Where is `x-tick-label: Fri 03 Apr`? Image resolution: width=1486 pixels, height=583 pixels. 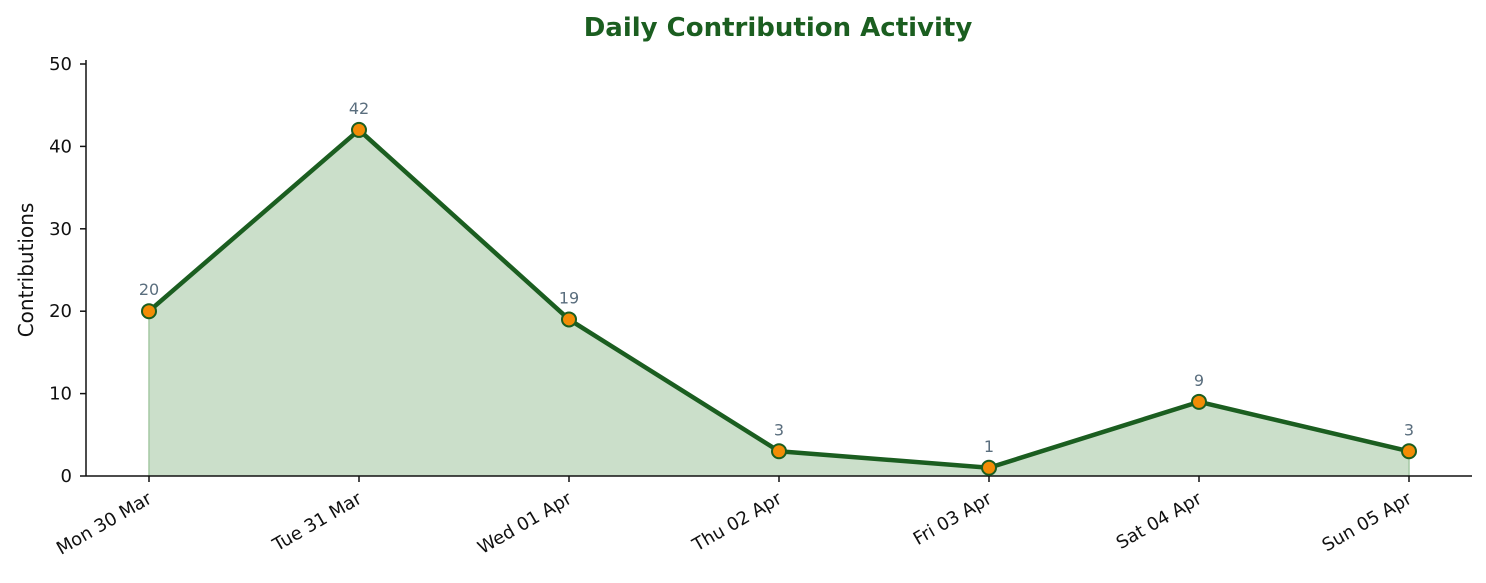 x-tick-label: Fri 03 Apr is located at coordinates (953, 519).